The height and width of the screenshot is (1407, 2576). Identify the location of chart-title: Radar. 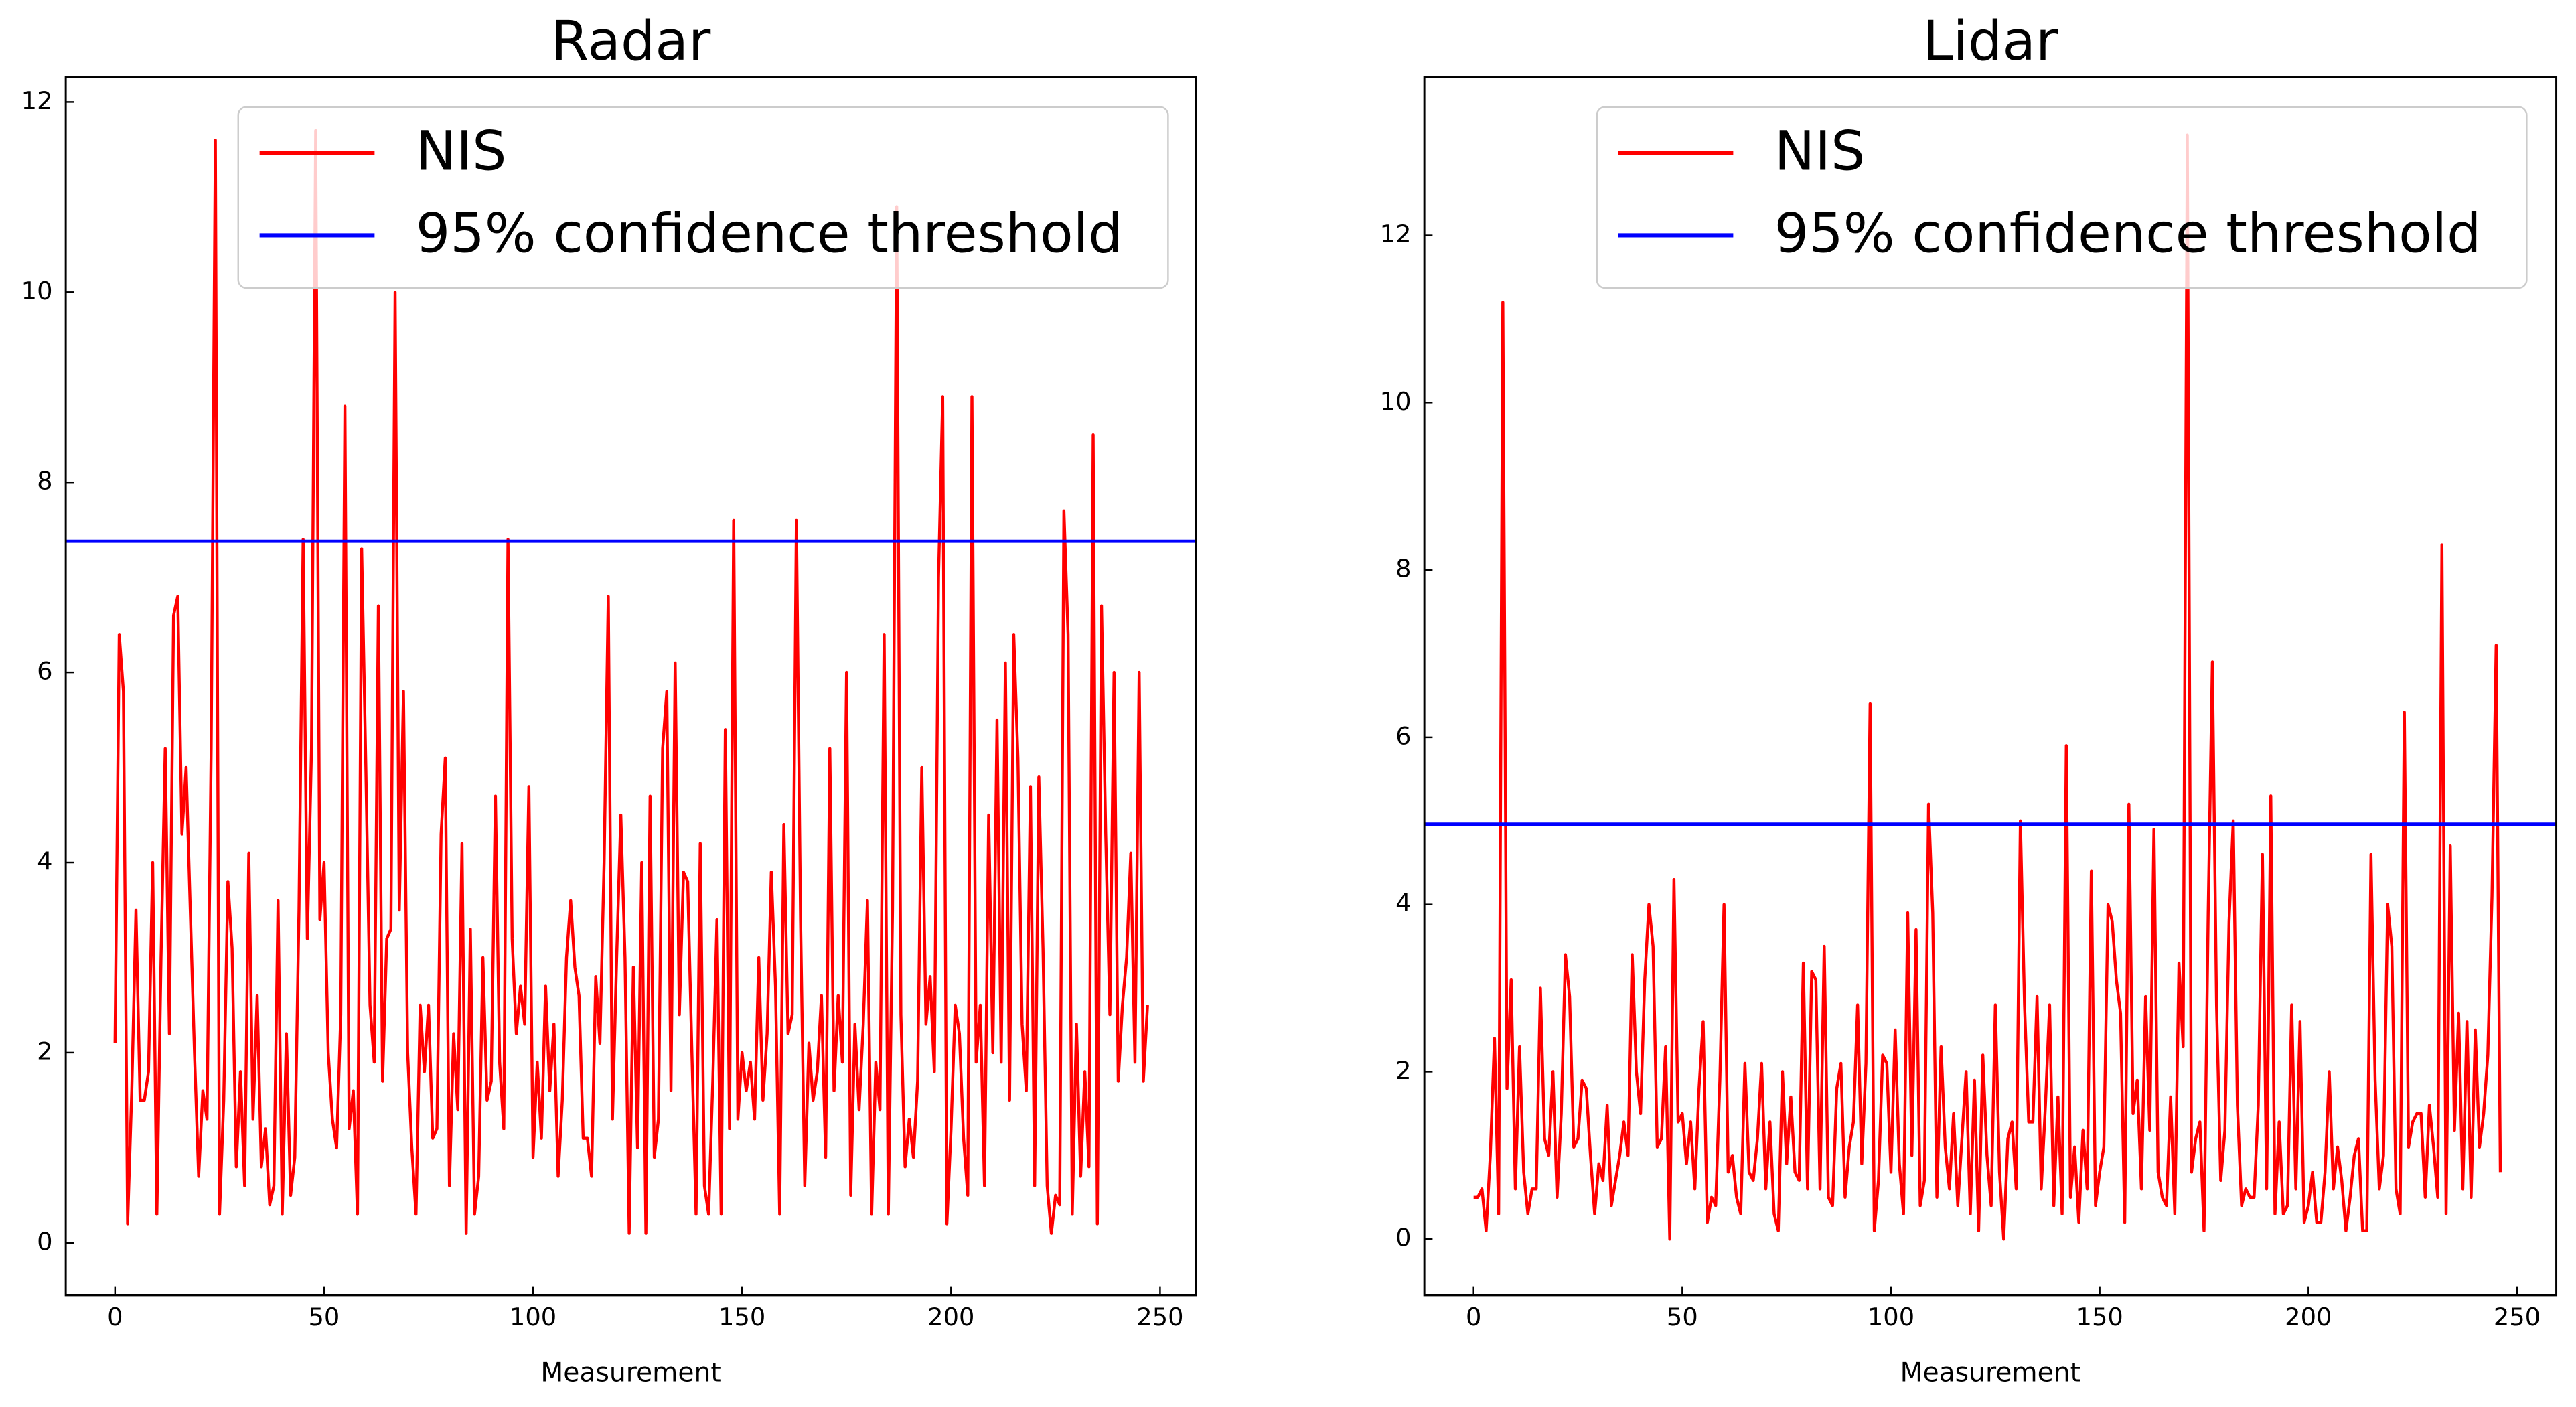
(631, 42).